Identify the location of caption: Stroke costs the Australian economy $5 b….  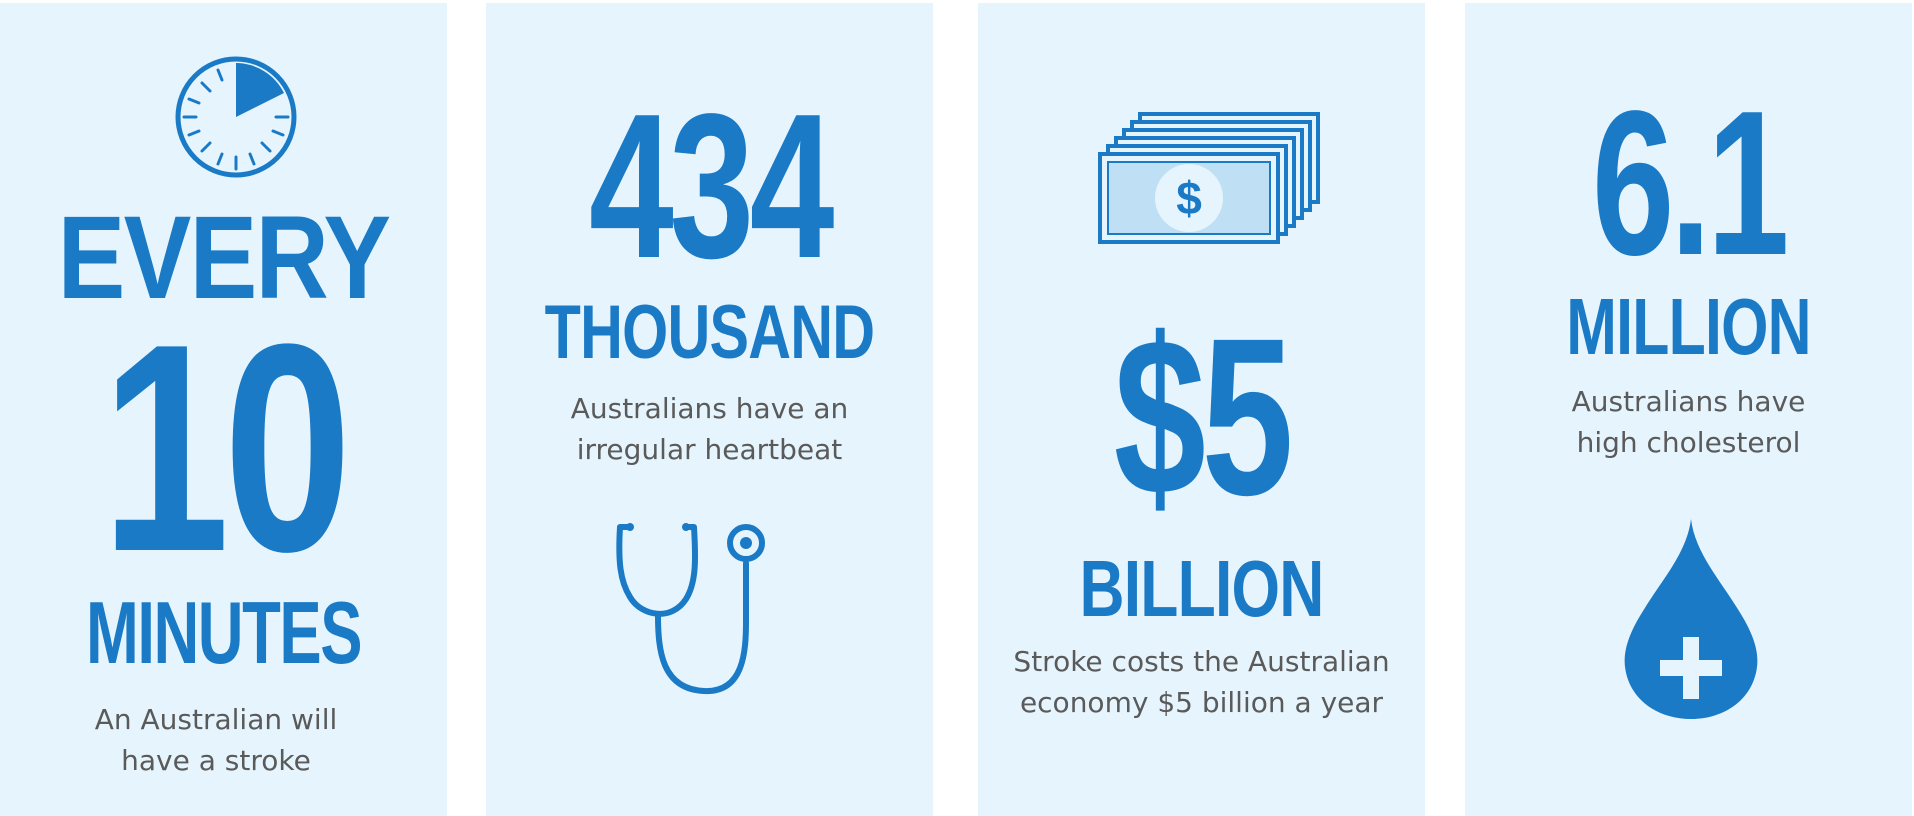
(1201, 682).